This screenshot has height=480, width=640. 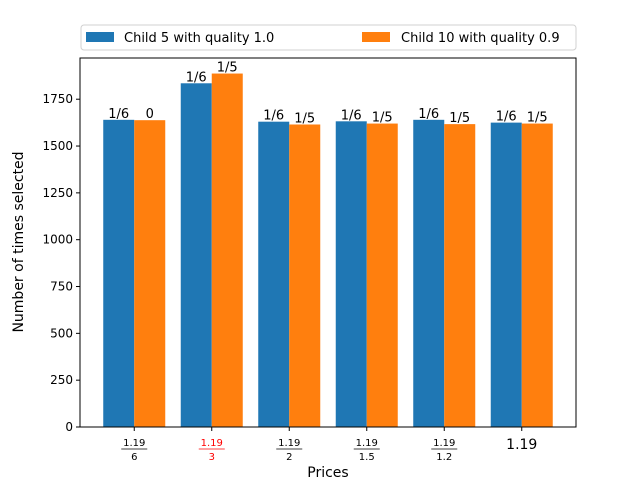 What do you see at coordinates (134, 450) in the screenshot?
I see `x-tick-label-1: 1.19 6` at bounding box center [134, 450].